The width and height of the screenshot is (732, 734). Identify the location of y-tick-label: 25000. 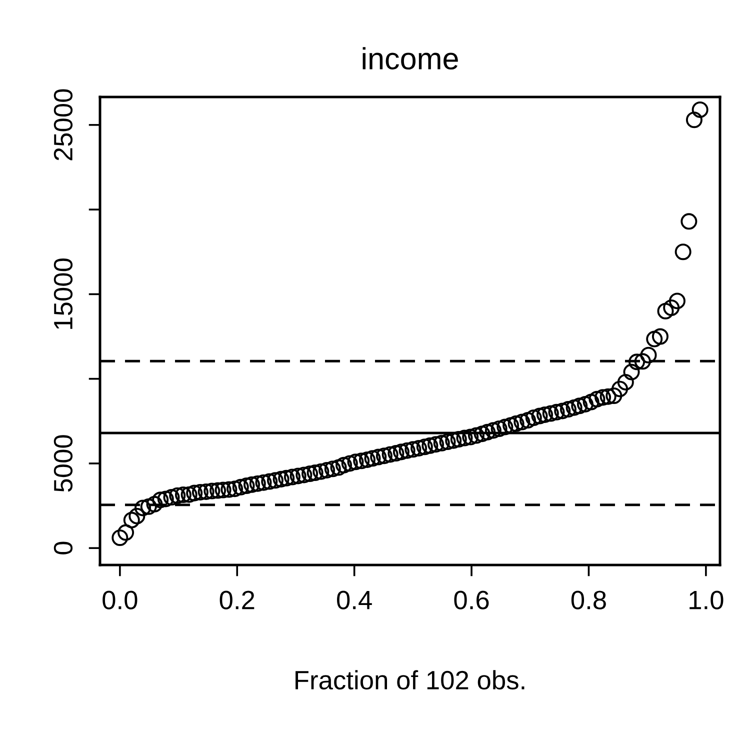
(63, 124).